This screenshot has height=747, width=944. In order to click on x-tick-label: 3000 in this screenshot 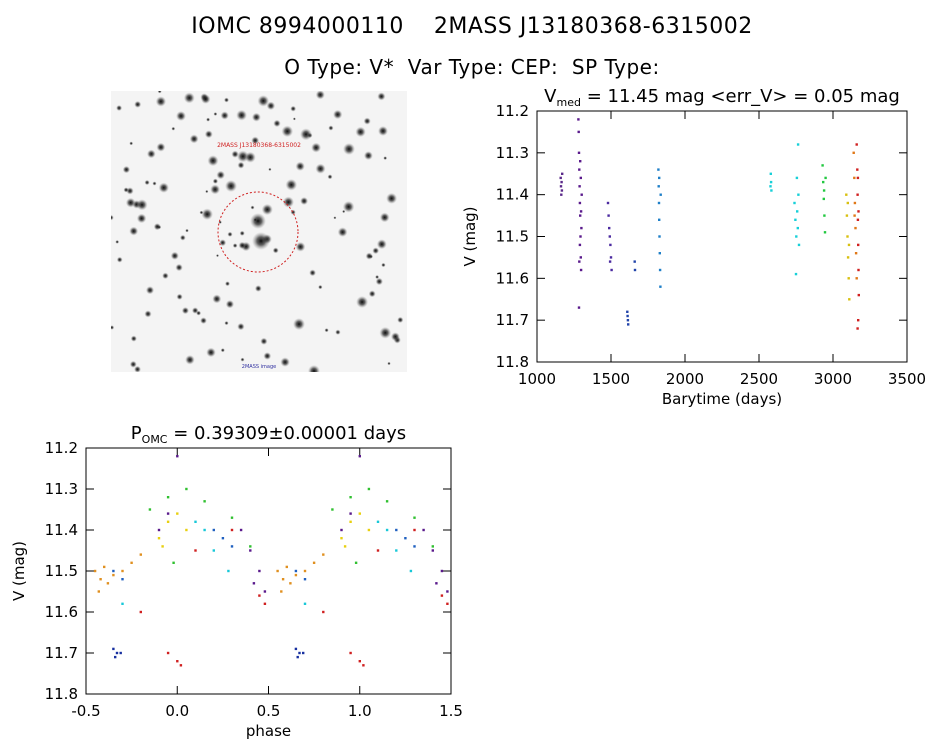, I will do `click(833, 379)`.